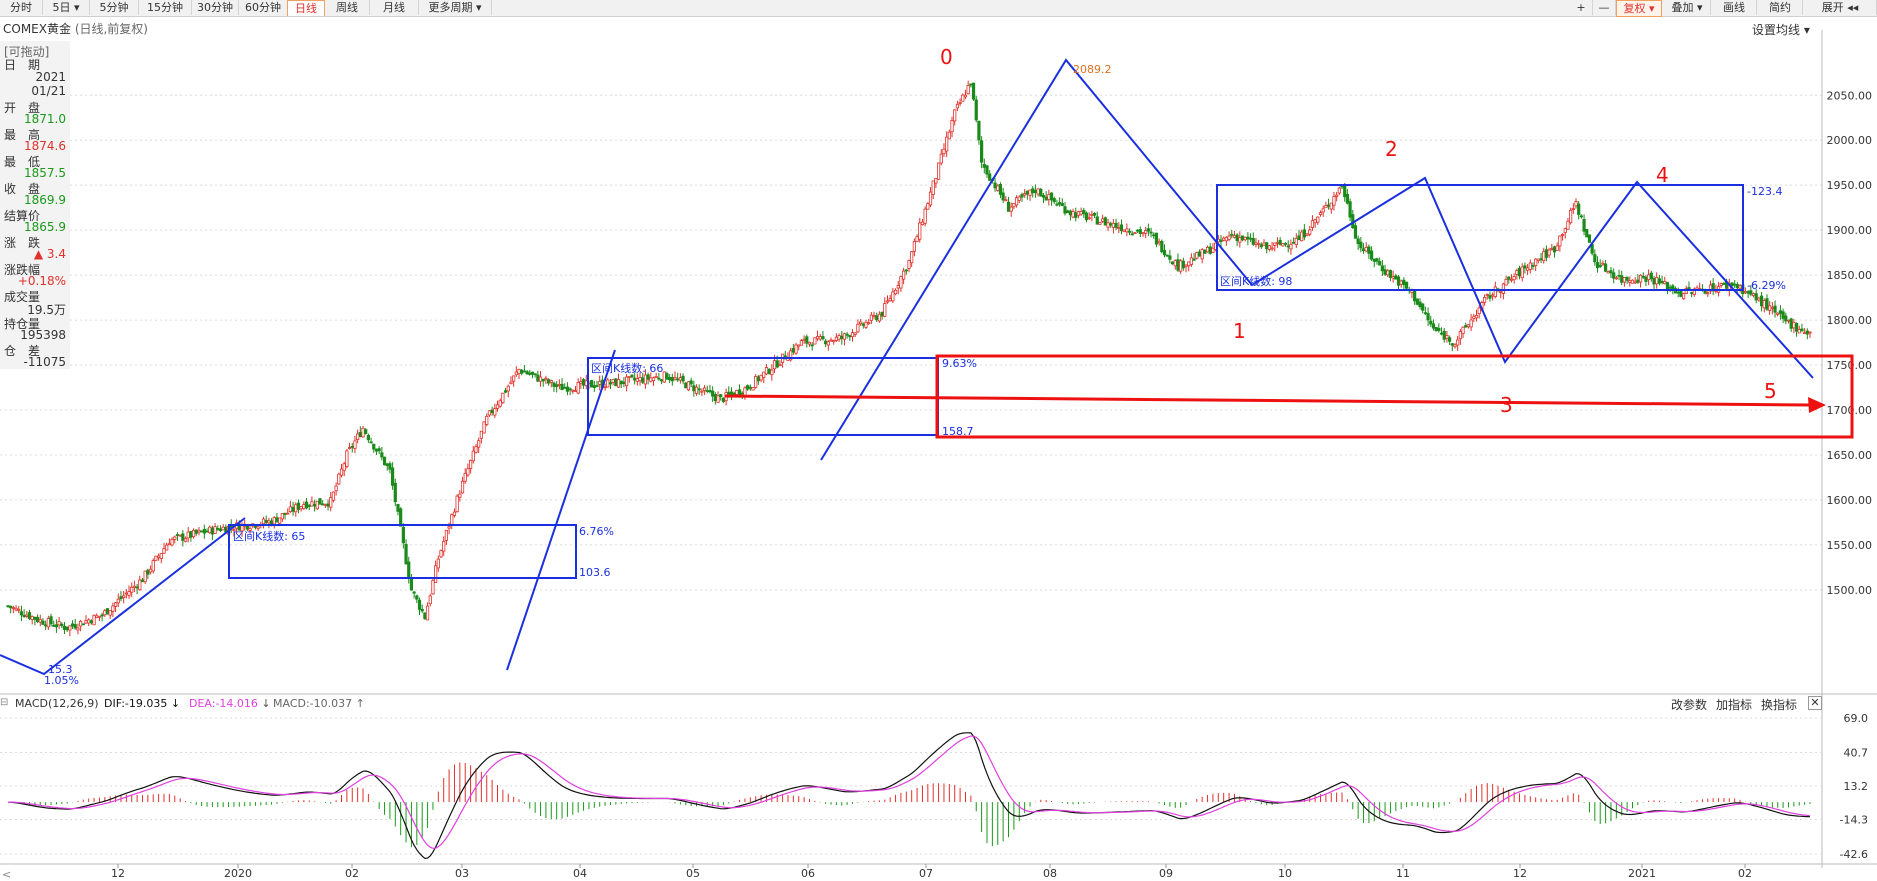 The width and height of the screenshot is (1877, 881). What do you see at coordinates (165, 7) in the screenshot?
I see `tab-15min: 15分钟` at bounding box center [165, 7].